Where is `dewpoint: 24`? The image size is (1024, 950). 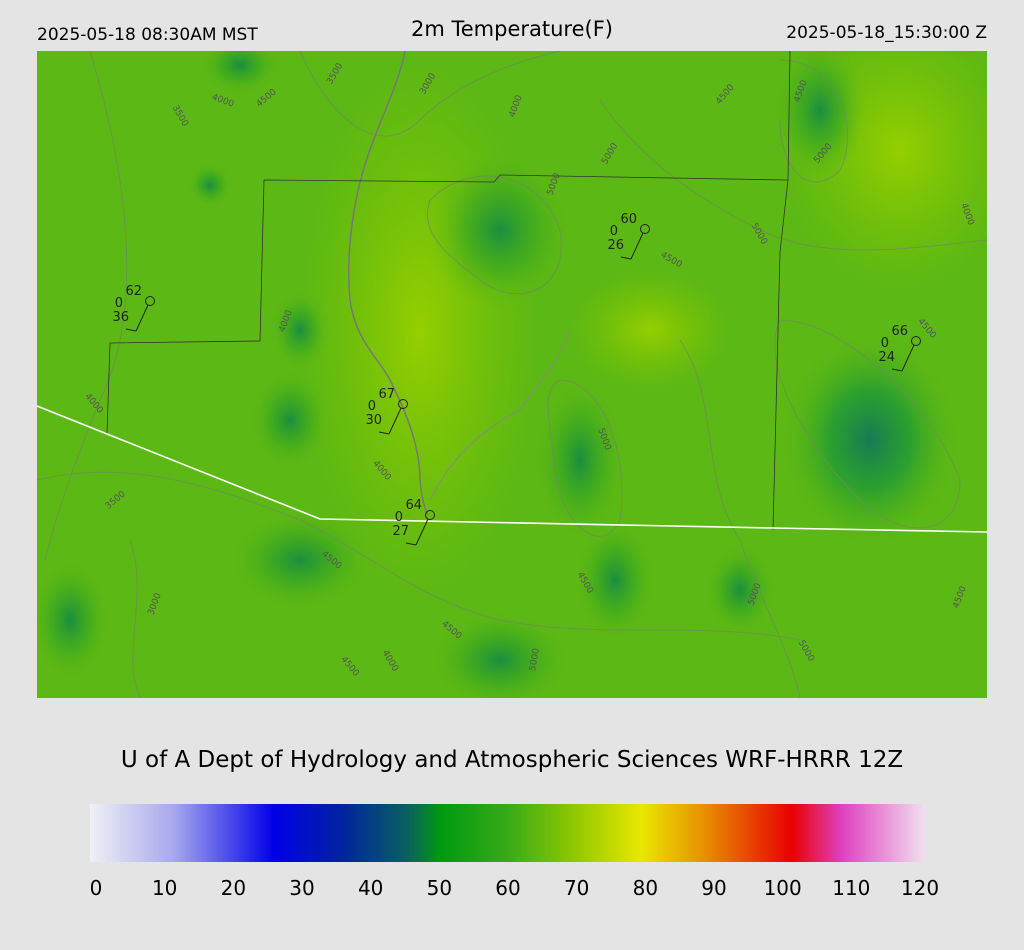 dewpoint: 24 is located at coordinates (886, 357).